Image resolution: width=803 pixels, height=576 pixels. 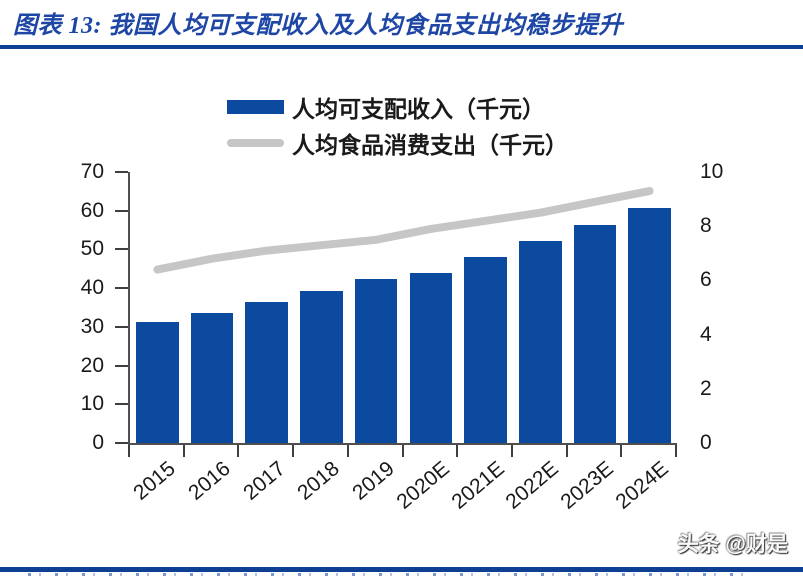 I want to click on left-axis-tick-label: 0, so click(x=98, y=442).